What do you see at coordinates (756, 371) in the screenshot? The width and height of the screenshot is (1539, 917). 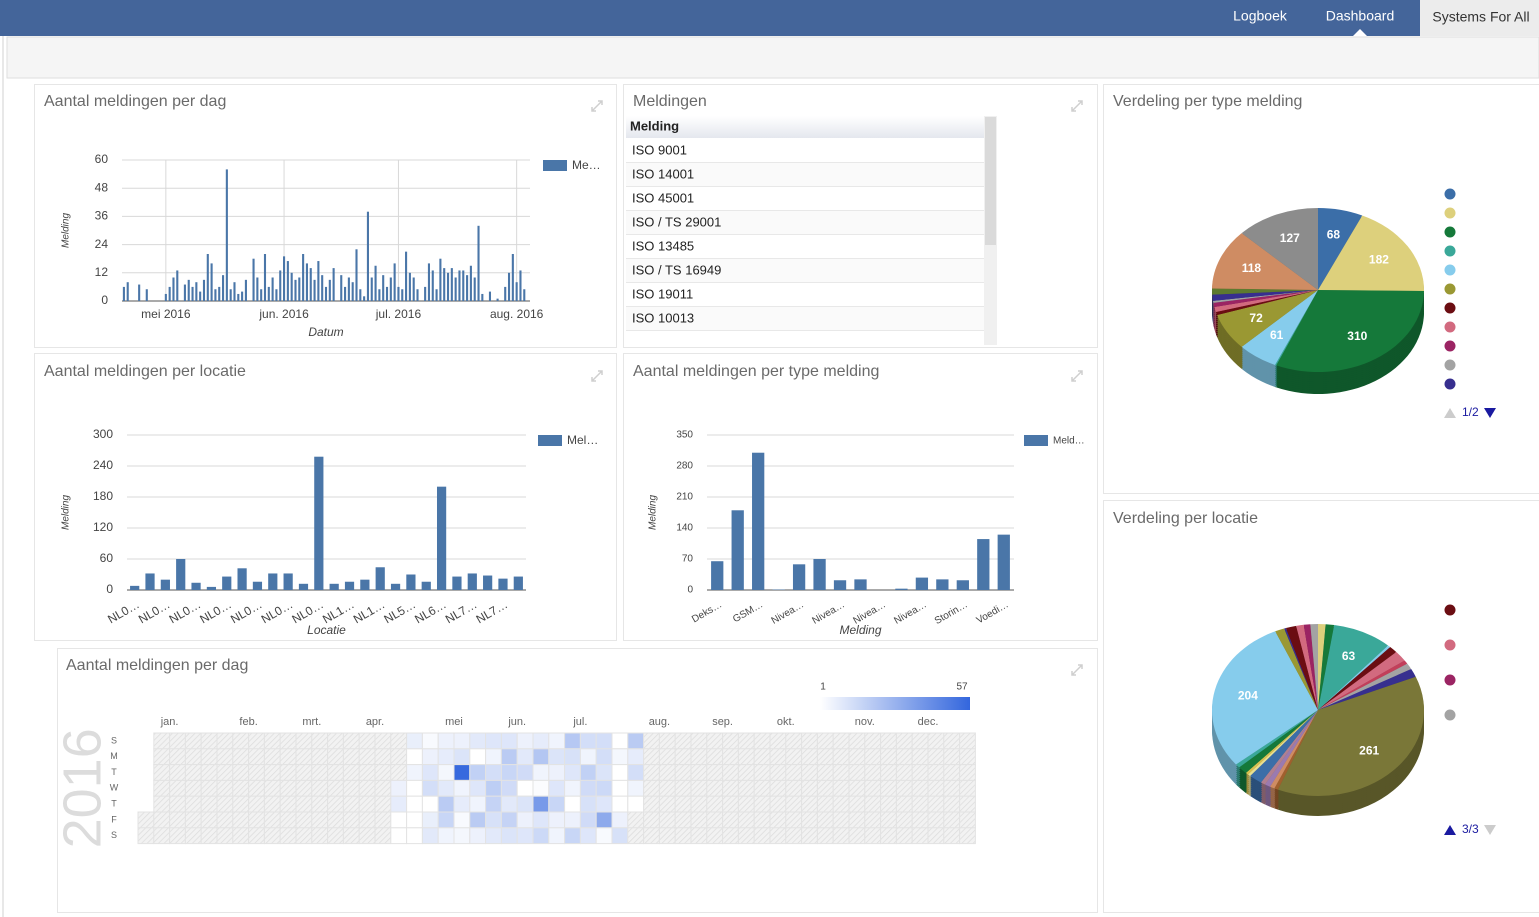 I see `chart-title: Aantal meldingen per type melding` at bounding box center [756, 371].